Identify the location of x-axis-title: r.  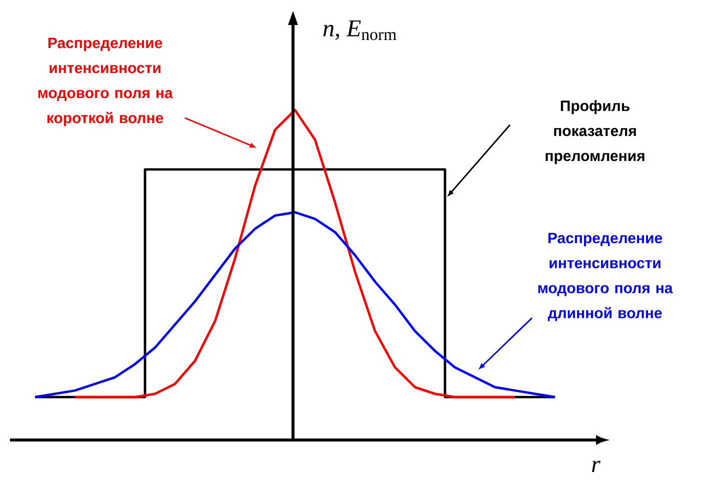
(596, 466).